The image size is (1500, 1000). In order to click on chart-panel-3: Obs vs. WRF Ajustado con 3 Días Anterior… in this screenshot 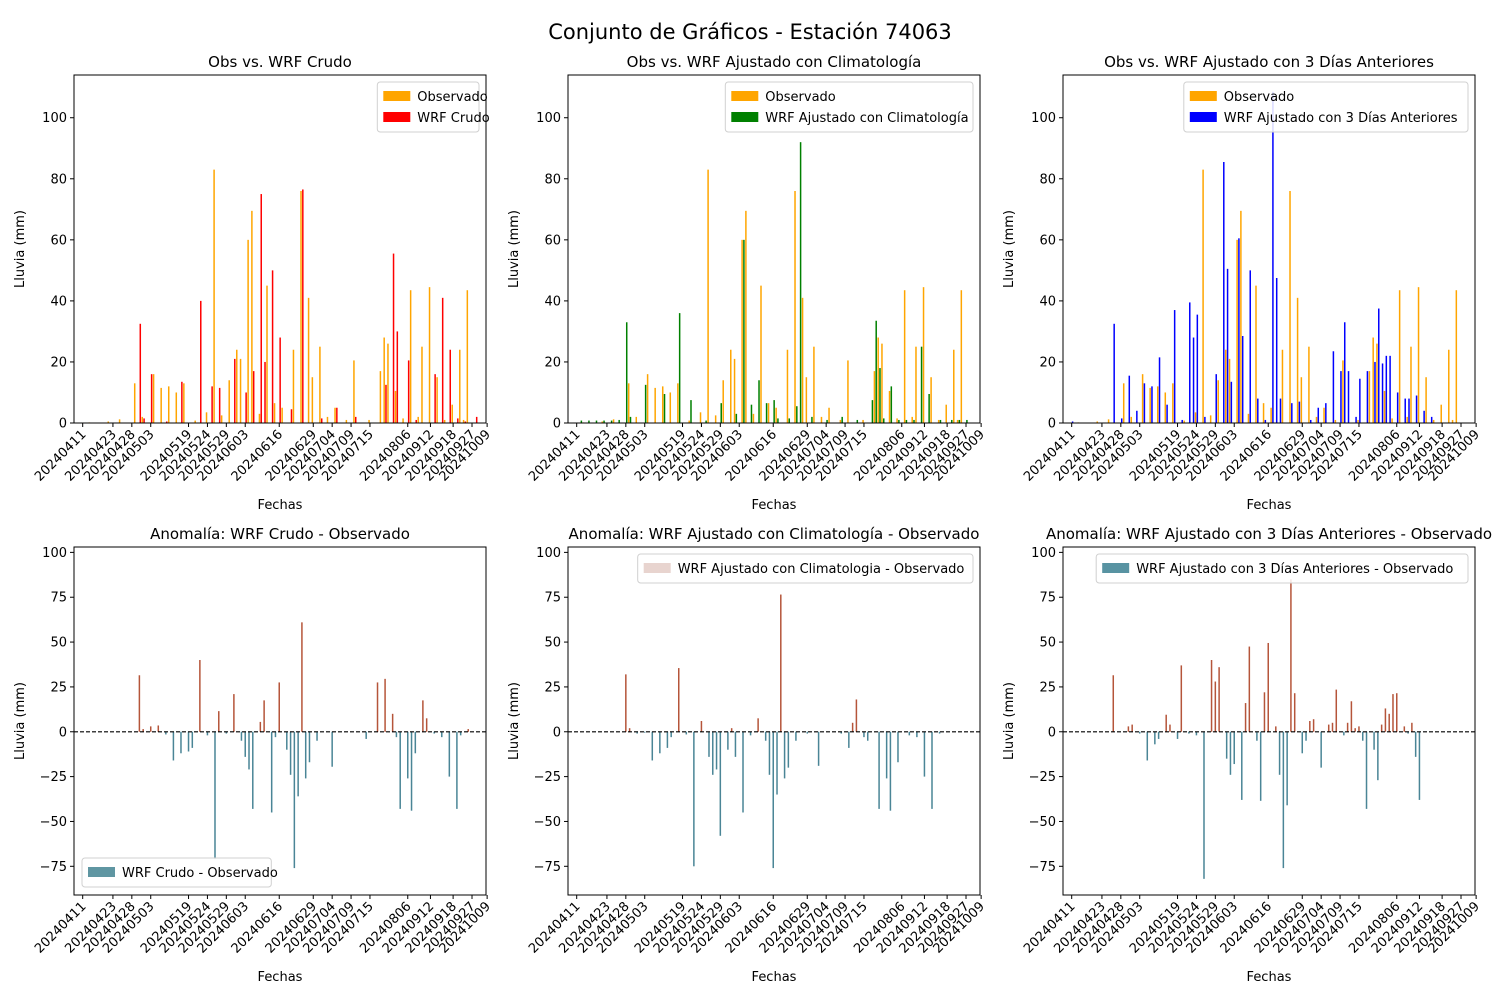, I will do `click(1242, 283)`.